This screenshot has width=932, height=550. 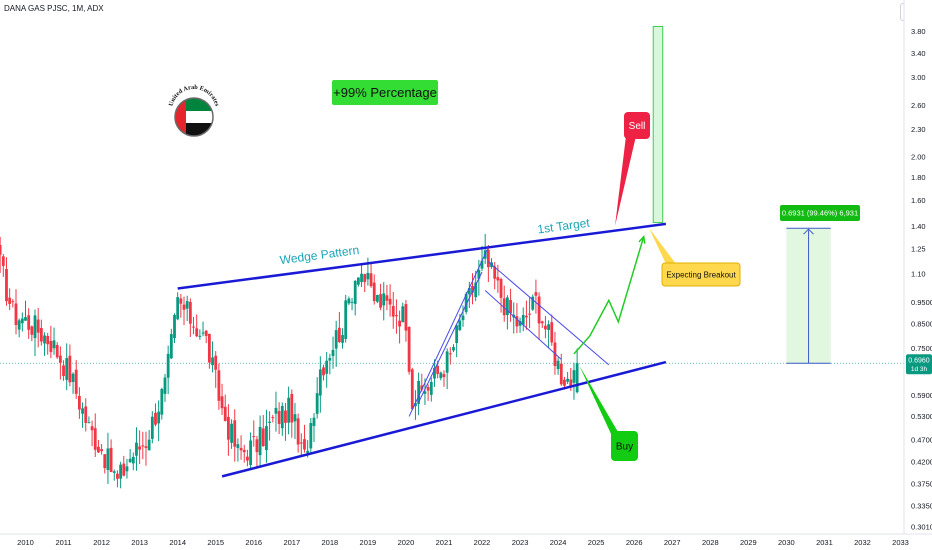 I want to click on breakout-callout-text: Expecting Breakout, so click(x=701, y=274).